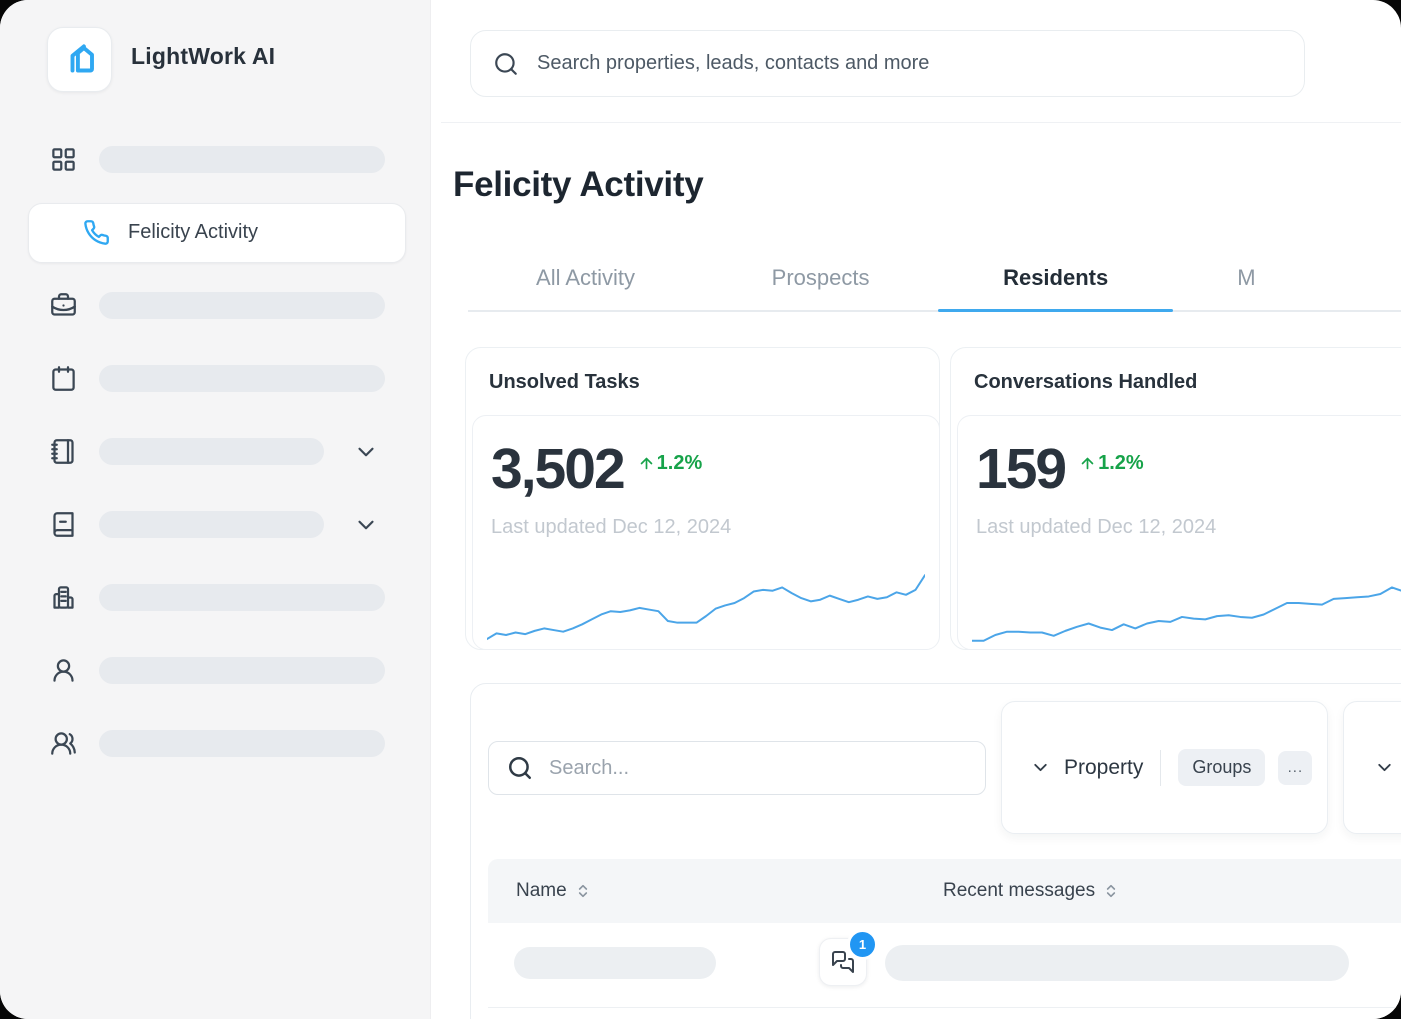  Describe the element at coordinates (1031, 891) in the screenshot. I see `column-header-recent-messages: Recent messages` at that location.